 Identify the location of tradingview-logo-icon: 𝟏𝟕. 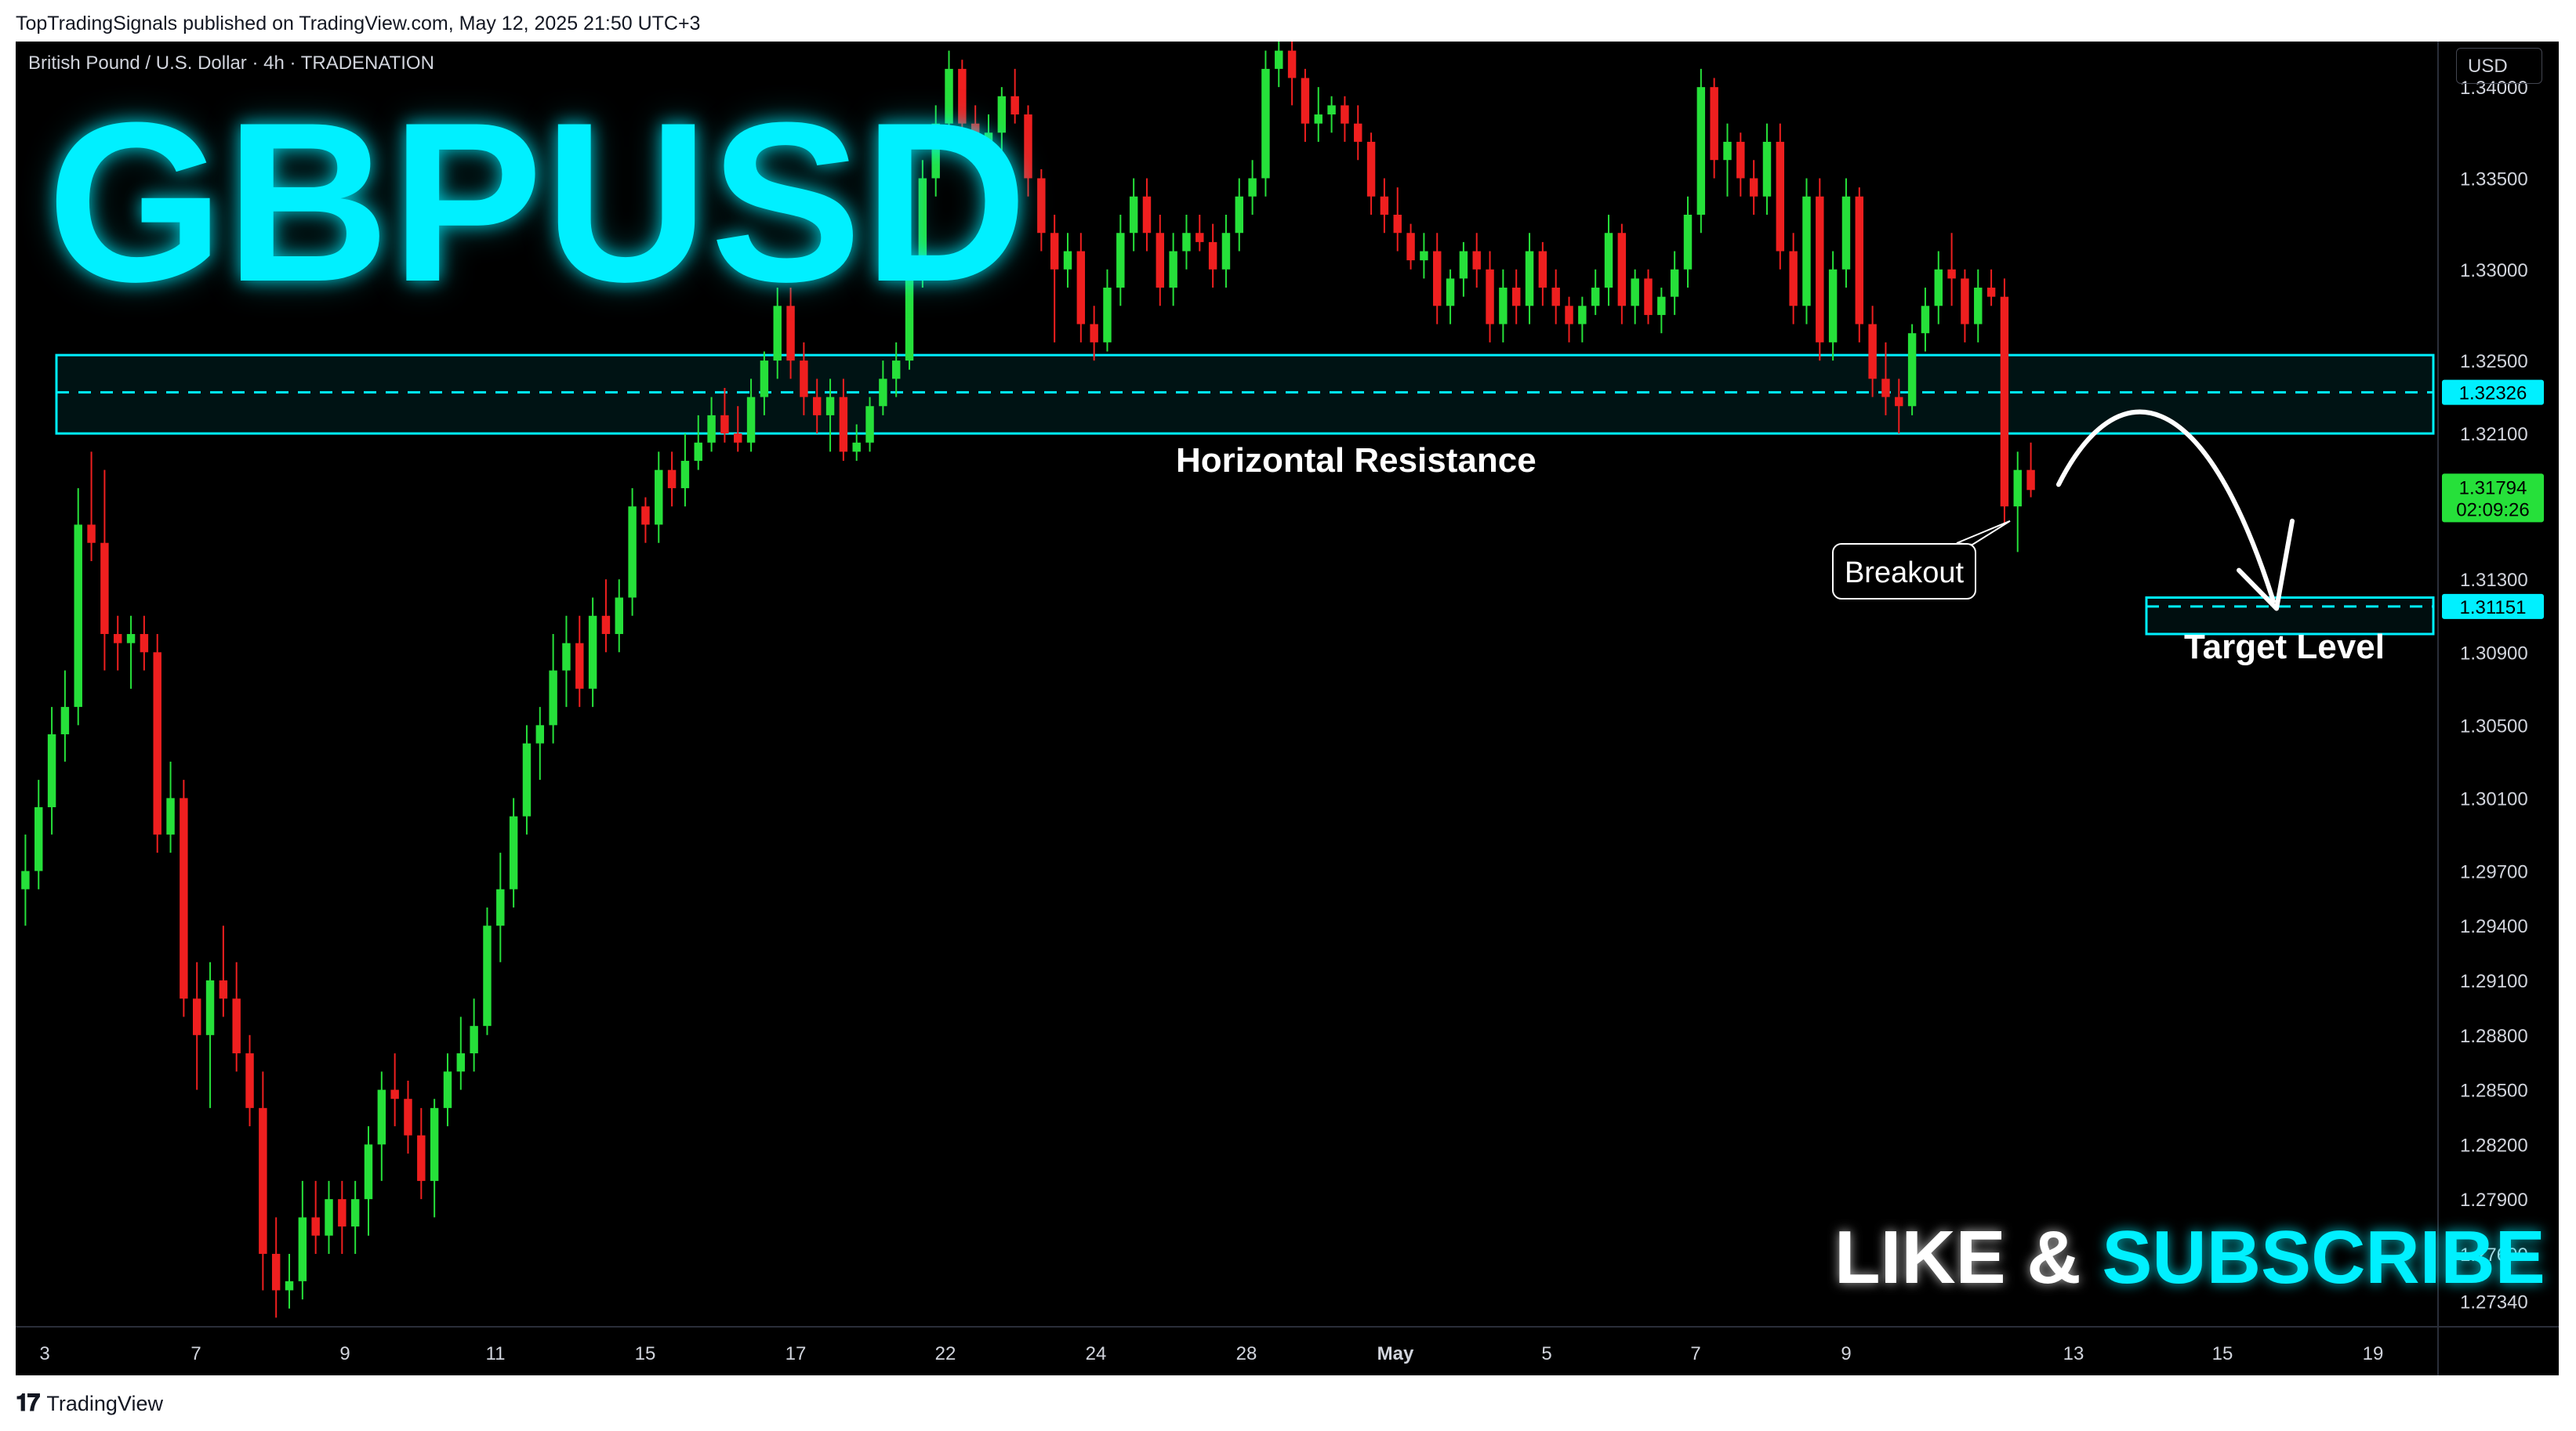
(28, 1403).